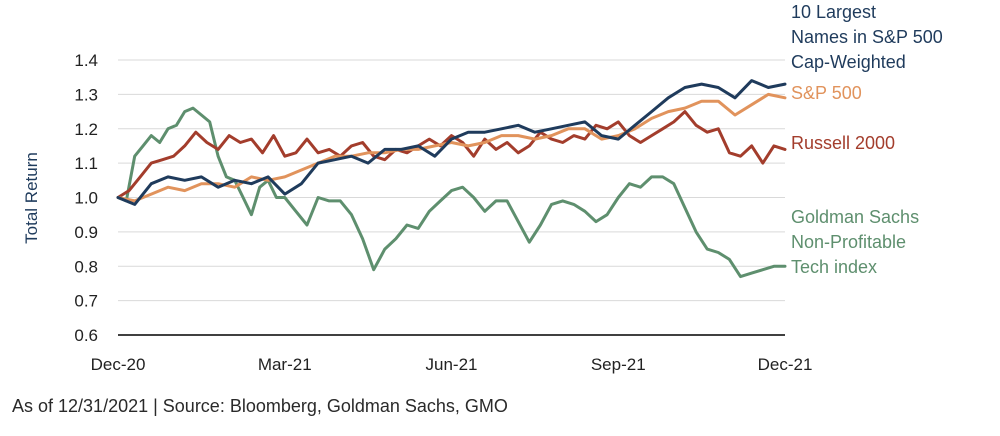 This screenshot has height=436, width=1000. Describe the element at coordinates (285, 364) in the screenshot. I see `x-tick-label: Mar-21` at that location.